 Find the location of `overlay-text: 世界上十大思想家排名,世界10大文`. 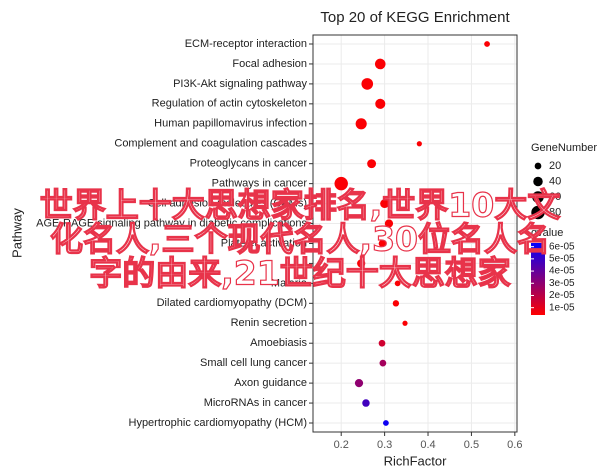

overlay-text: 世界上十大思想家排名,世界10大文 is located at coordinates (300, 205).